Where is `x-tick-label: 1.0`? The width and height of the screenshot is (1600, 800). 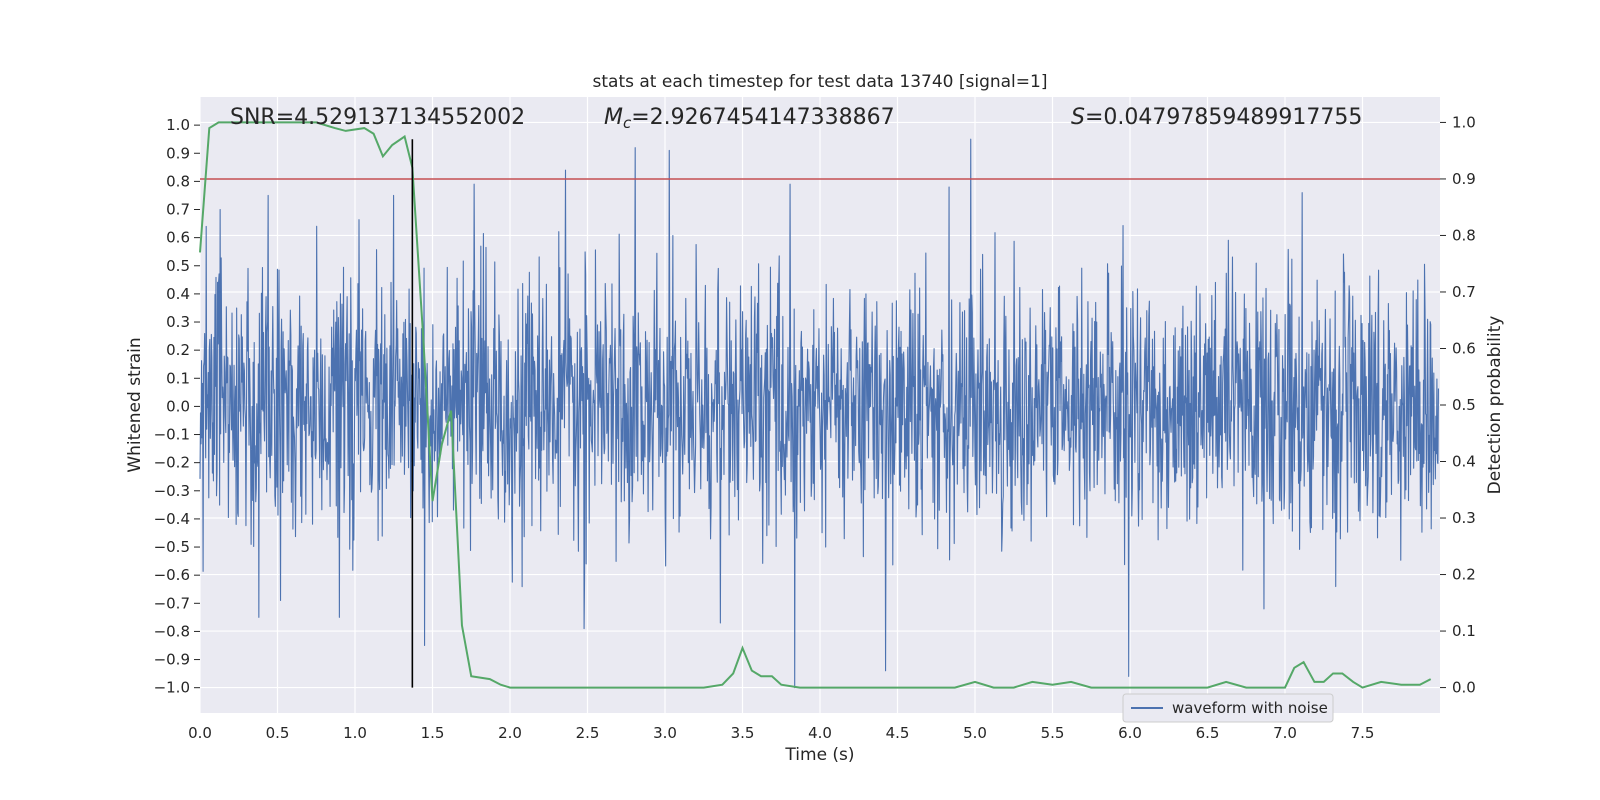 x-tick-label: 1.0 is located at coordinates (355, 733).